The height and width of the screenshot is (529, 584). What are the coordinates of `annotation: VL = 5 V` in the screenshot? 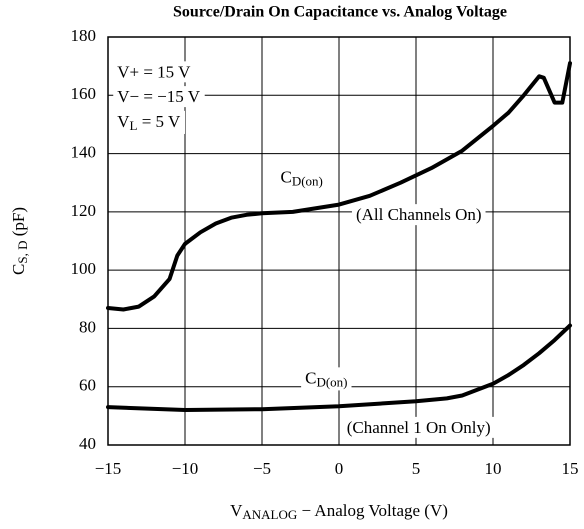 It's located at (149, 122).